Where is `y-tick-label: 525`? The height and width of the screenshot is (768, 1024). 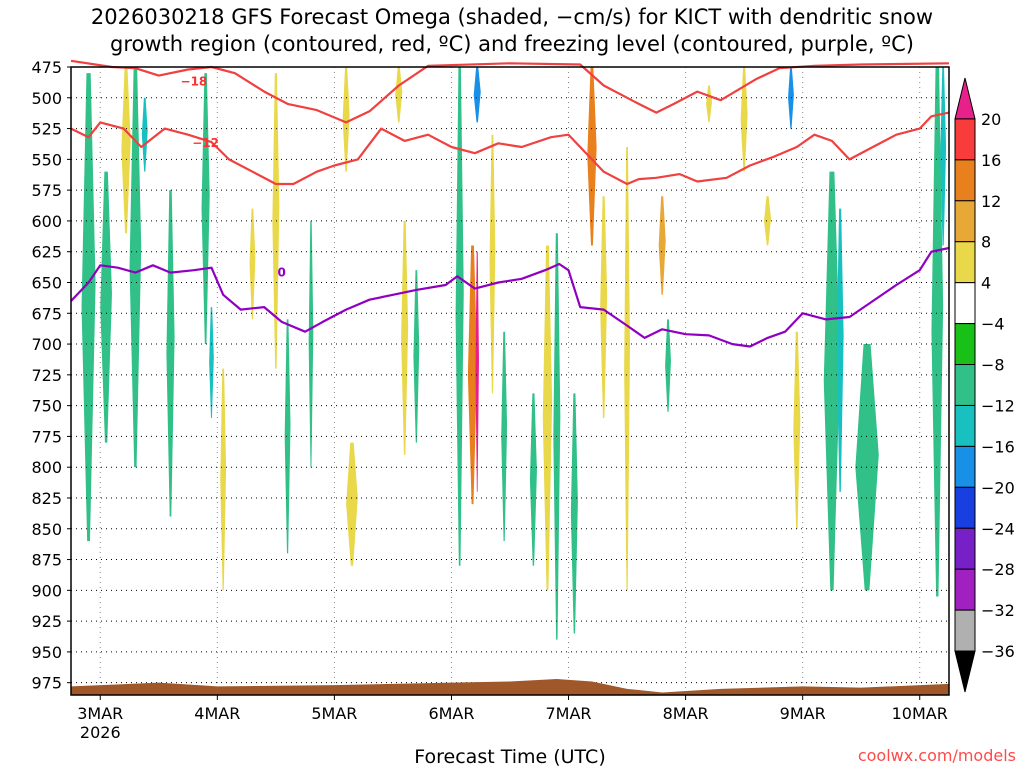
y-tick-label: 525 is located at coordinates (46, 129).